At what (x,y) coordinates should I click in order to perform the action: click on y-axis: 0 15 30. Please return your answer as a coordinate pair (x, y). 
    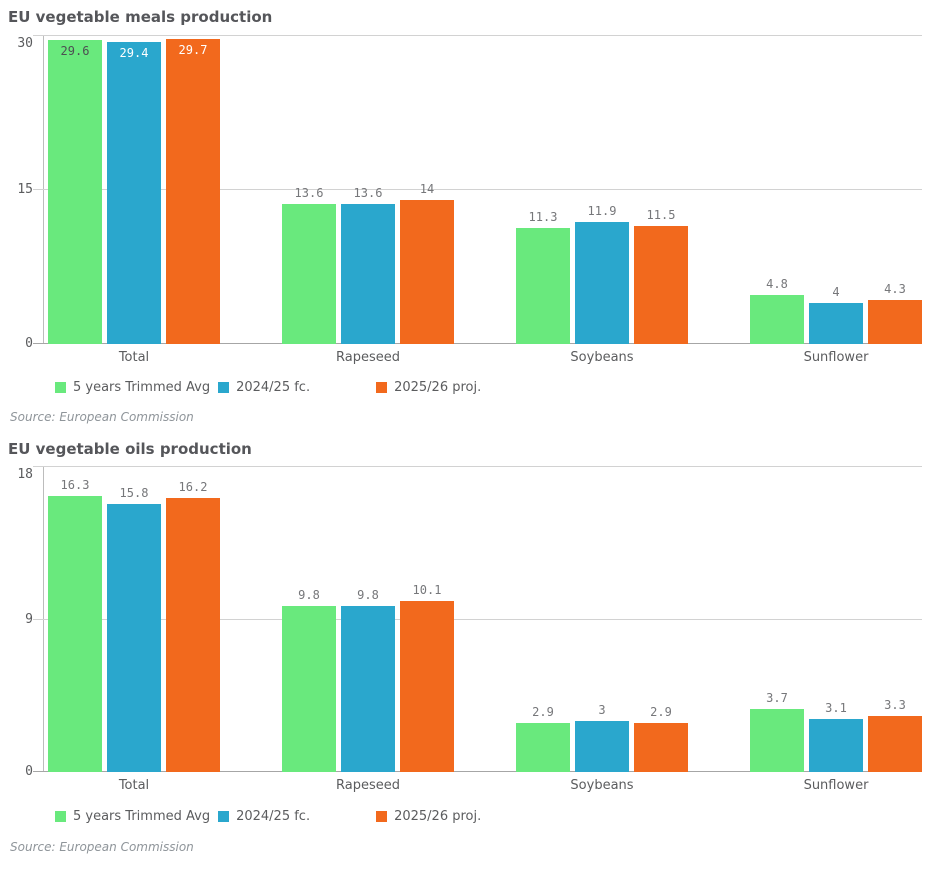
    Looking at the image, I should click on (21, 193).